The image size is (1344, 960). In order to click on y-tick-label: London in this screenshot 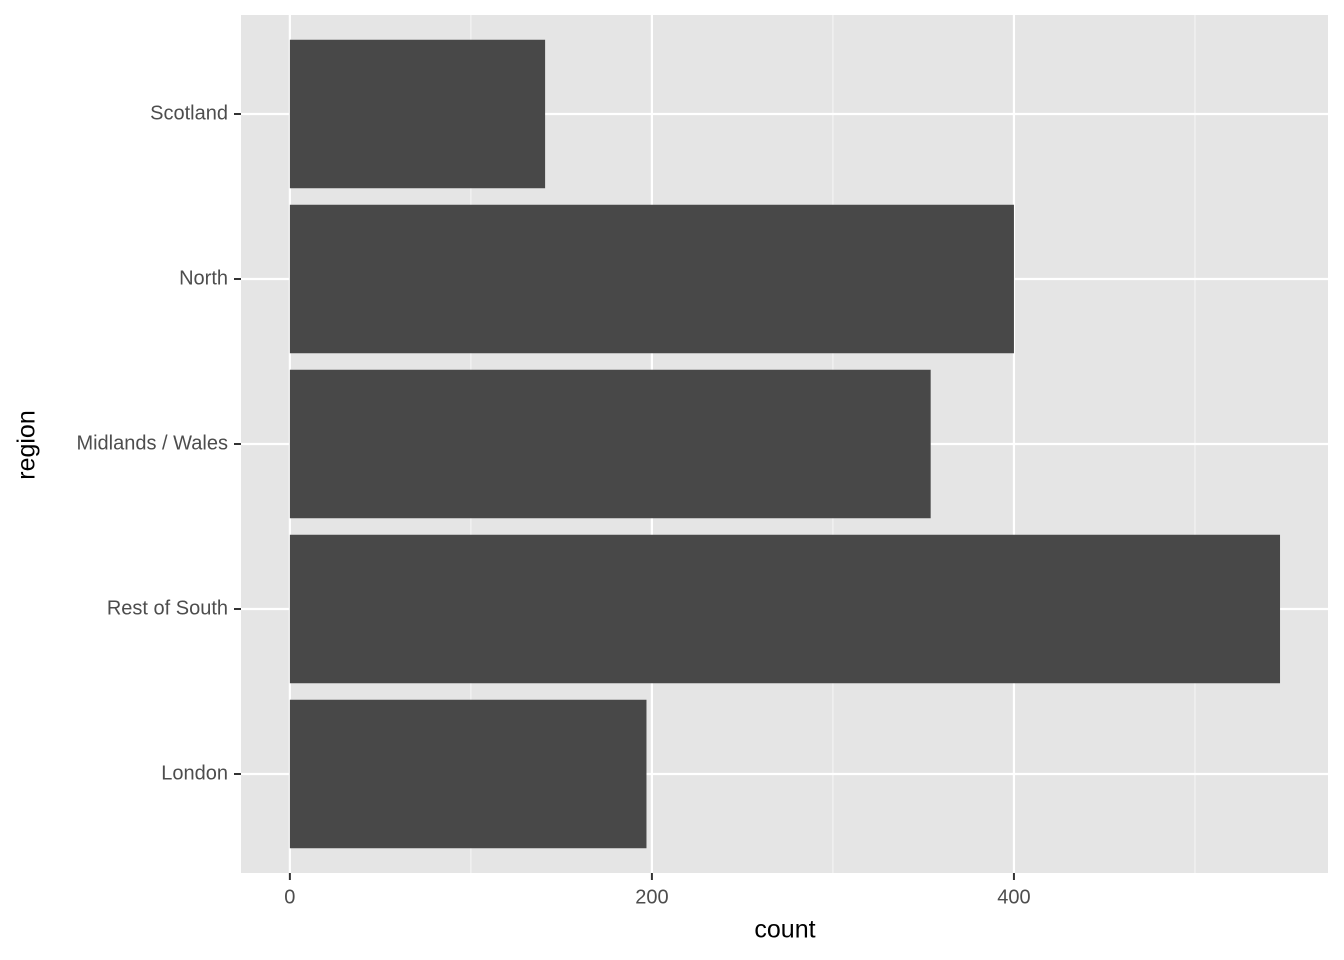, I will do `click(194, 773)`.